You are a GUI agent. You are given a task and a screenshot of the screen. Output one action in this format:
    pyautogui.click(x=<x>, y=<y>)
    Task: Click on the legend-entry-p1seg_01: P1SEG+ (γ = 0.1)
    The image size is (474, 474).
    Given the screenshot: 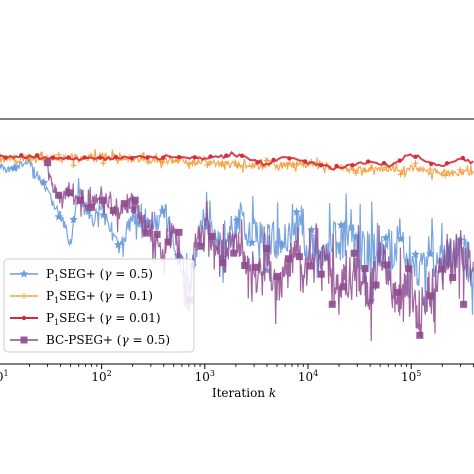 What is the action you would take?
    pyautogui.click(x=81, y=297)
    